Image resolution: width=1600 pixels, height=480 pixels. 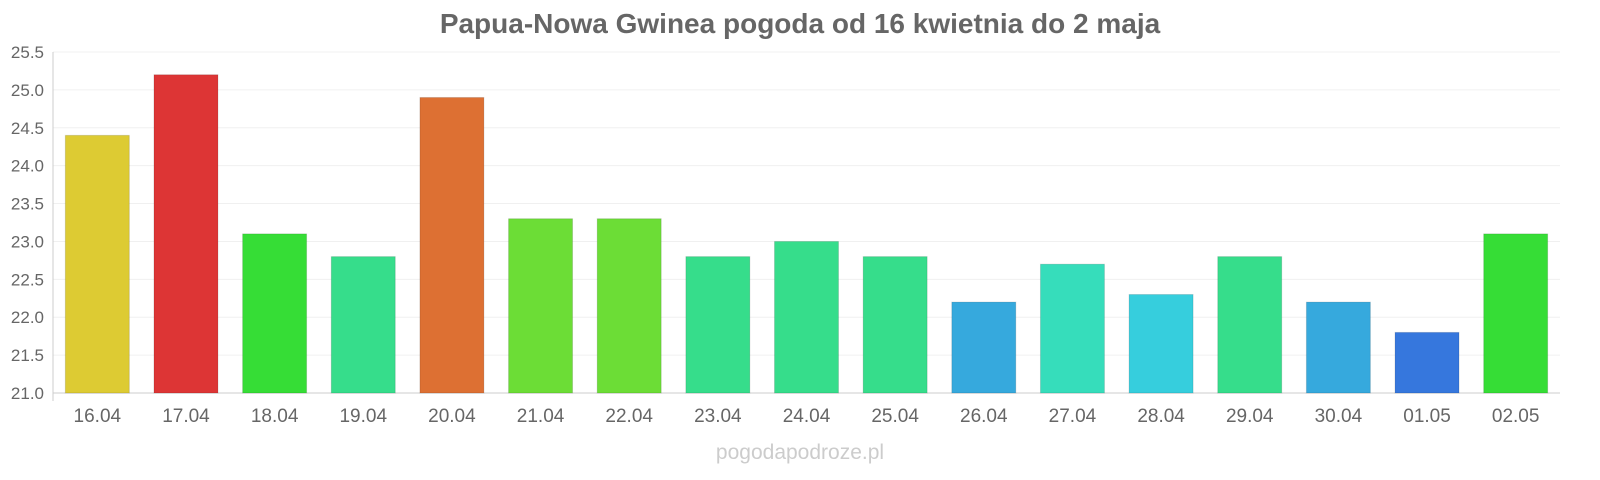 I want to click on x-tick-label: 19.04, so click(x=363, y=416).